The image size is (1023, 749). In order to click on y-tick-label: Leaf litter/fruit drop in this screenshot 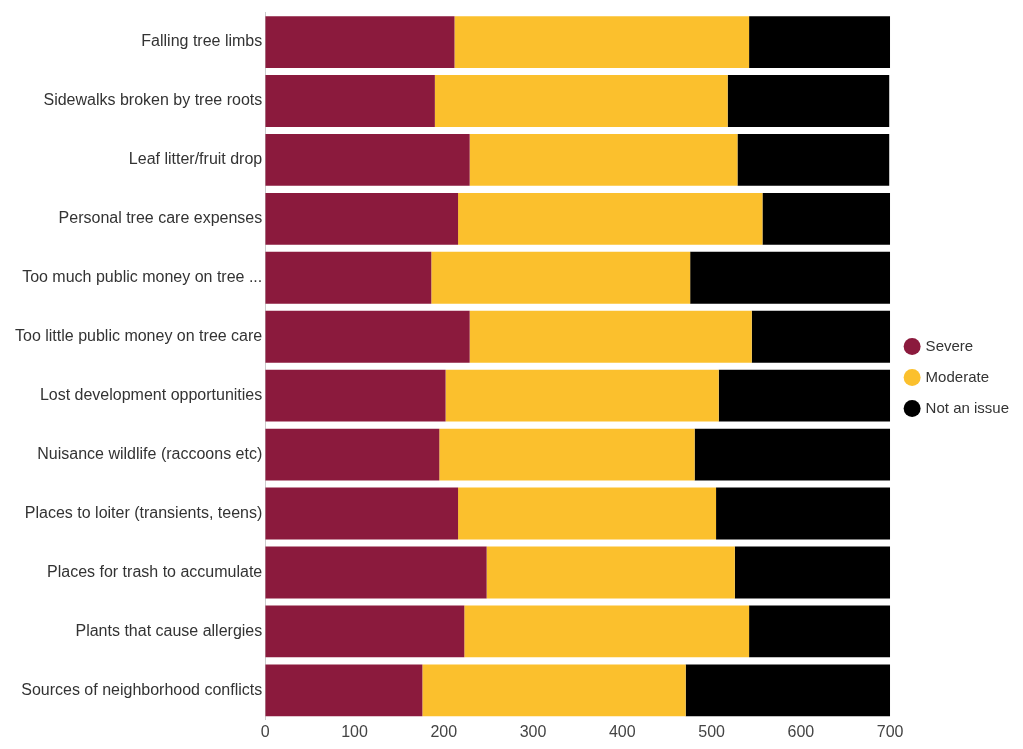, I will do `click(195, 159)`.